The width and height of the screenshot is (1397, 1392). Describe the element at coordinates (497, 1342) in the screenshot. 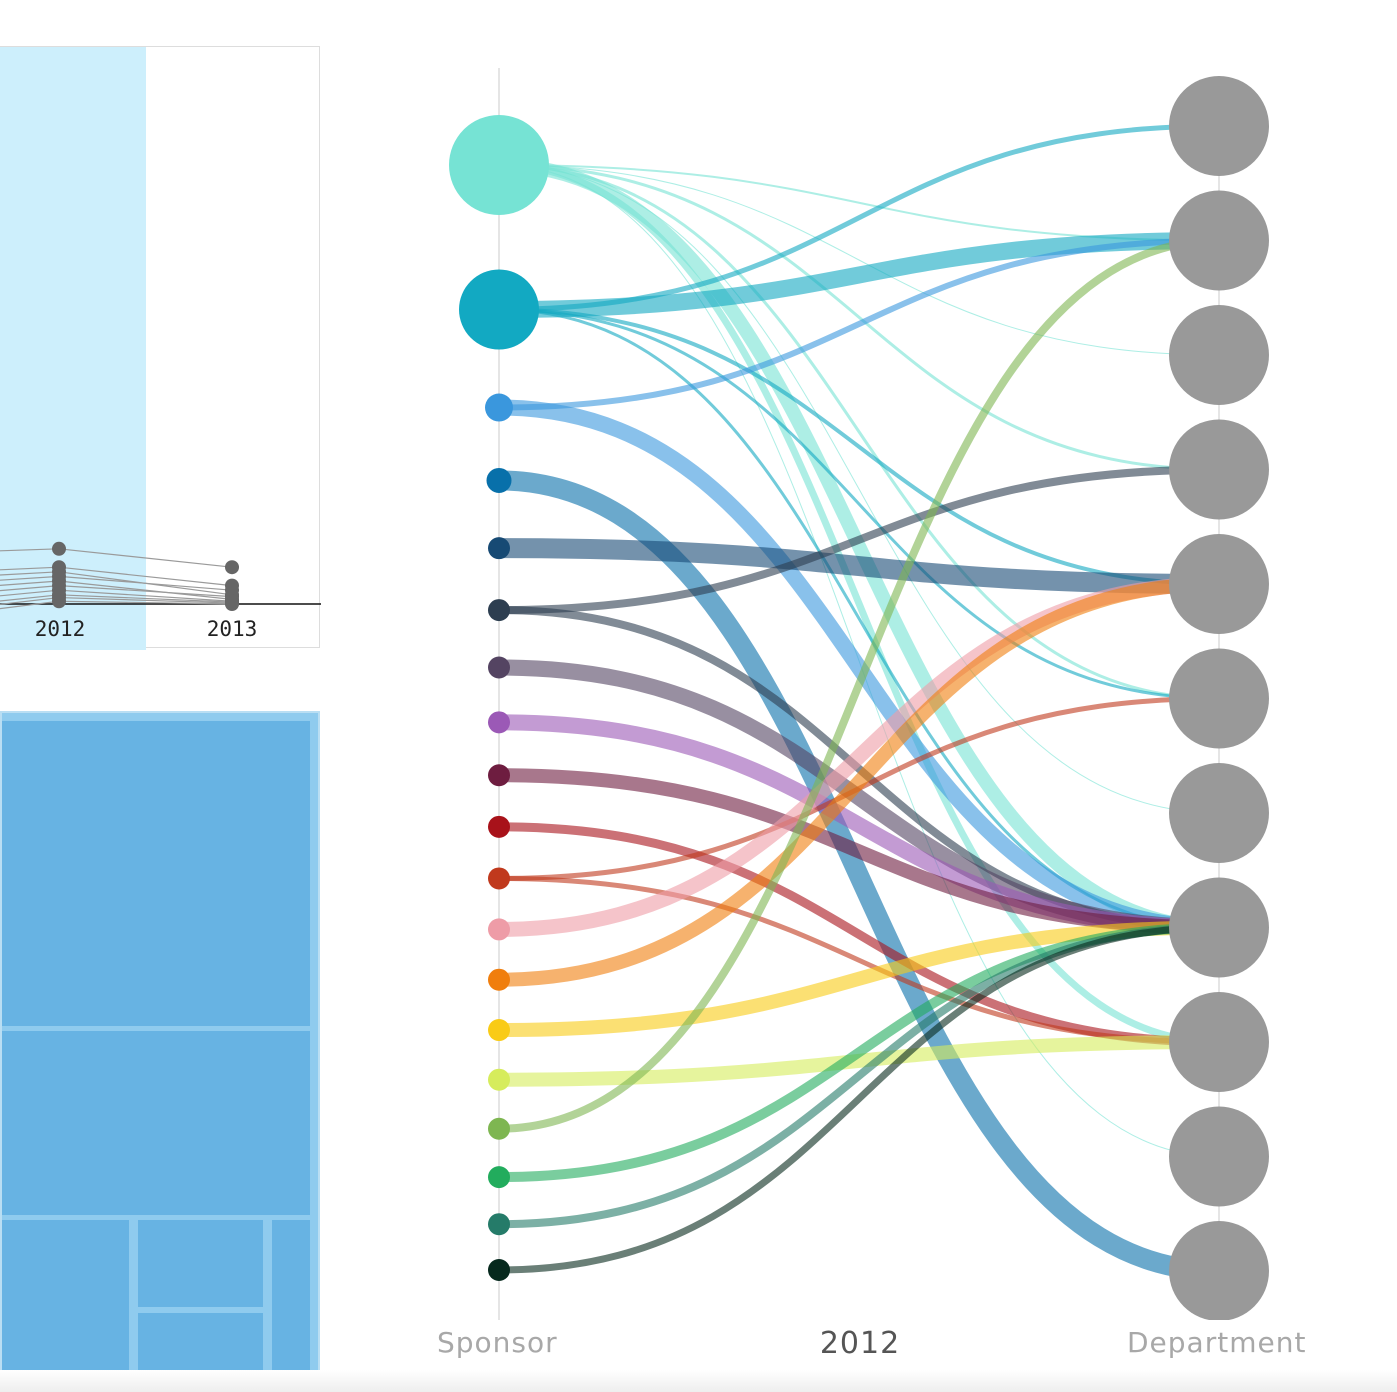

I see `sponsor-axis-label: Sponsor` at that location.